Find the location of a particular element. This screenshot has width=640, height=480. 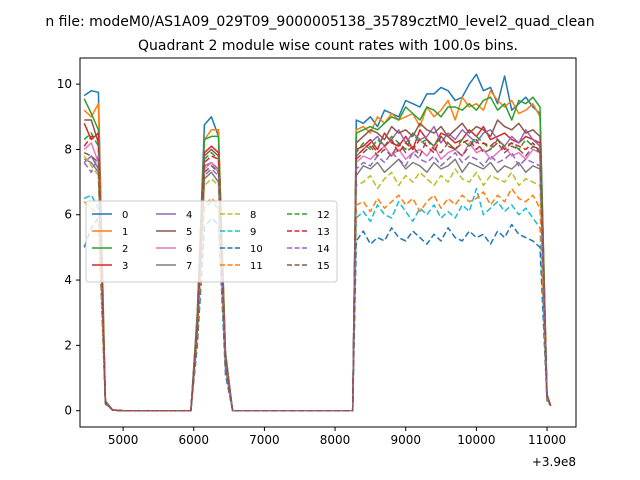

legend-label: 4 is located at coordinates (189, 215).